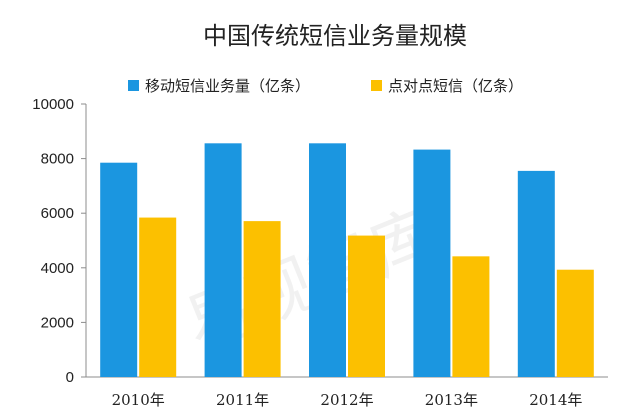 The width and height of the screenshot is (641, 420). I want to click on y-tick-label: 4000, so click(57, 268).